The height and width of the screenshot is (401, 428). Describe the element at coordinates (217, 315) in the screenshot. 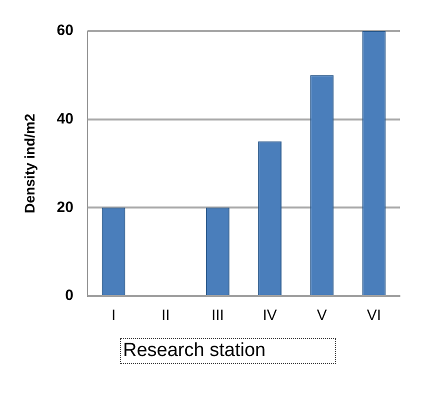

I see `x-tick-label: III` at that location.